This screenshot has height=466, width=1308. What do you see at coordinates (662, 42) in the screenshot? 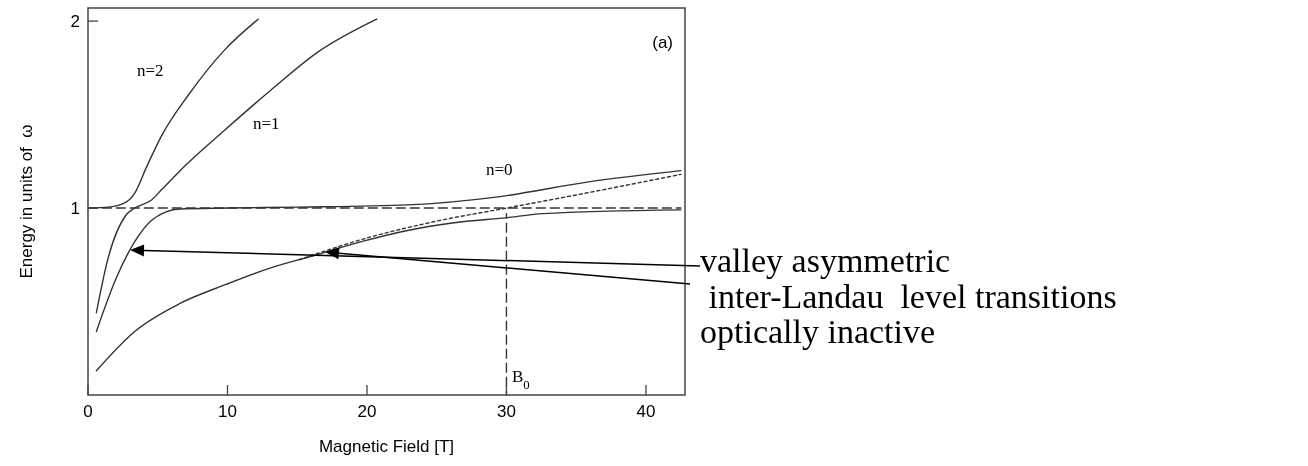
I see `annotation: (a)` at bounding box center [662, 42].